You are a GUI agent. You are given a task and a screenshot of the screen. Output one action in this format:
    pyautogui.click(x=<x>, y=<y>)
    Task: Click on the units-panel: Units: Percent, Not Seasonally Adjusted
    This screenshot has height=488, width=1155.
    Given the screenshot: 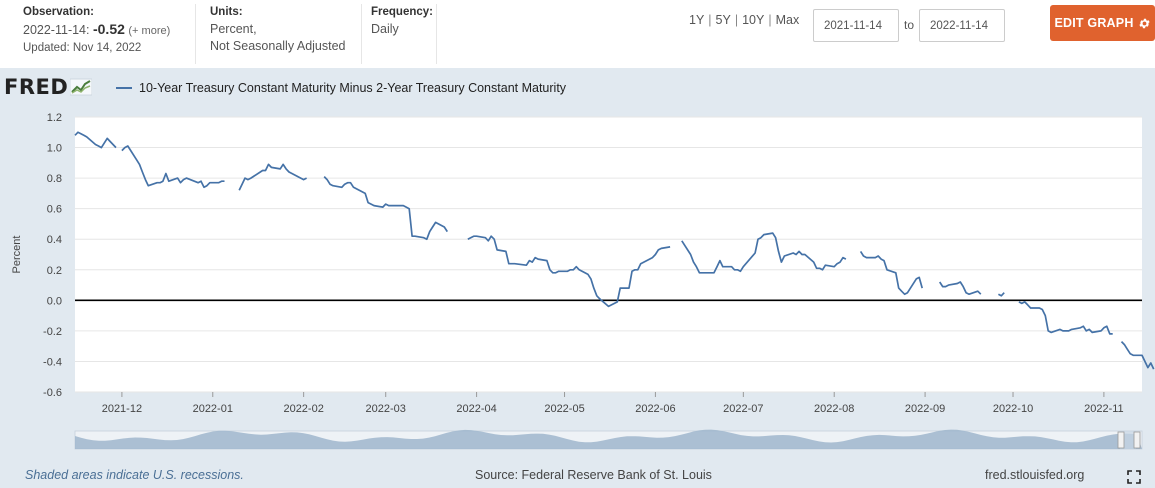 What is the action you would take?
    pyautogui.click(x=285, y=29)
    